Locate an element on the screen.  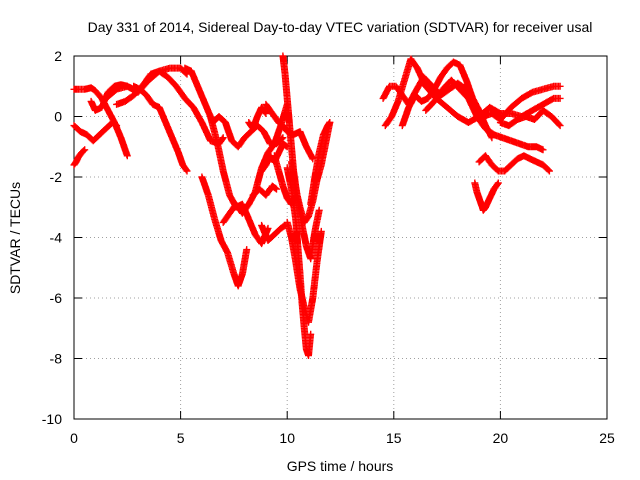
y-tick-label: -6 is located at coordinates (56, 298).